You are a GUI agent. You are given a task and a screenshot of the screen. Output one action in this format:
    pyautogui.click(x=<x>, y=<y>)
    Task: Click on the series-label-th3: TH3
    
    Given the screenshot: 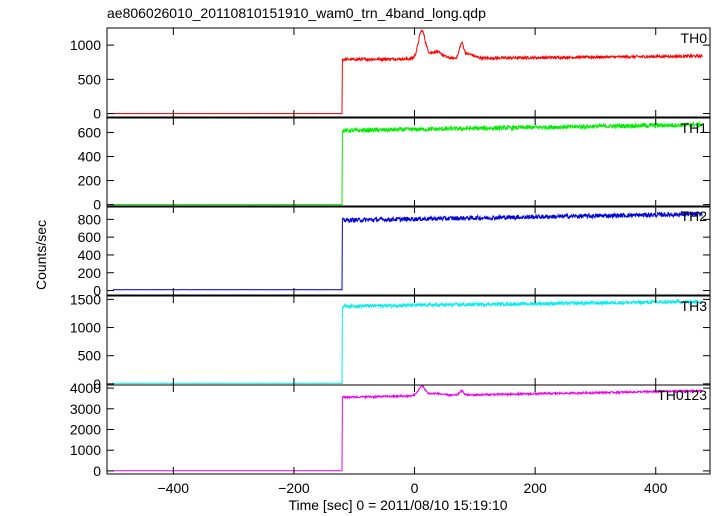 What is the action you would take?
    pyautogui.click(x=694, y=306)
    